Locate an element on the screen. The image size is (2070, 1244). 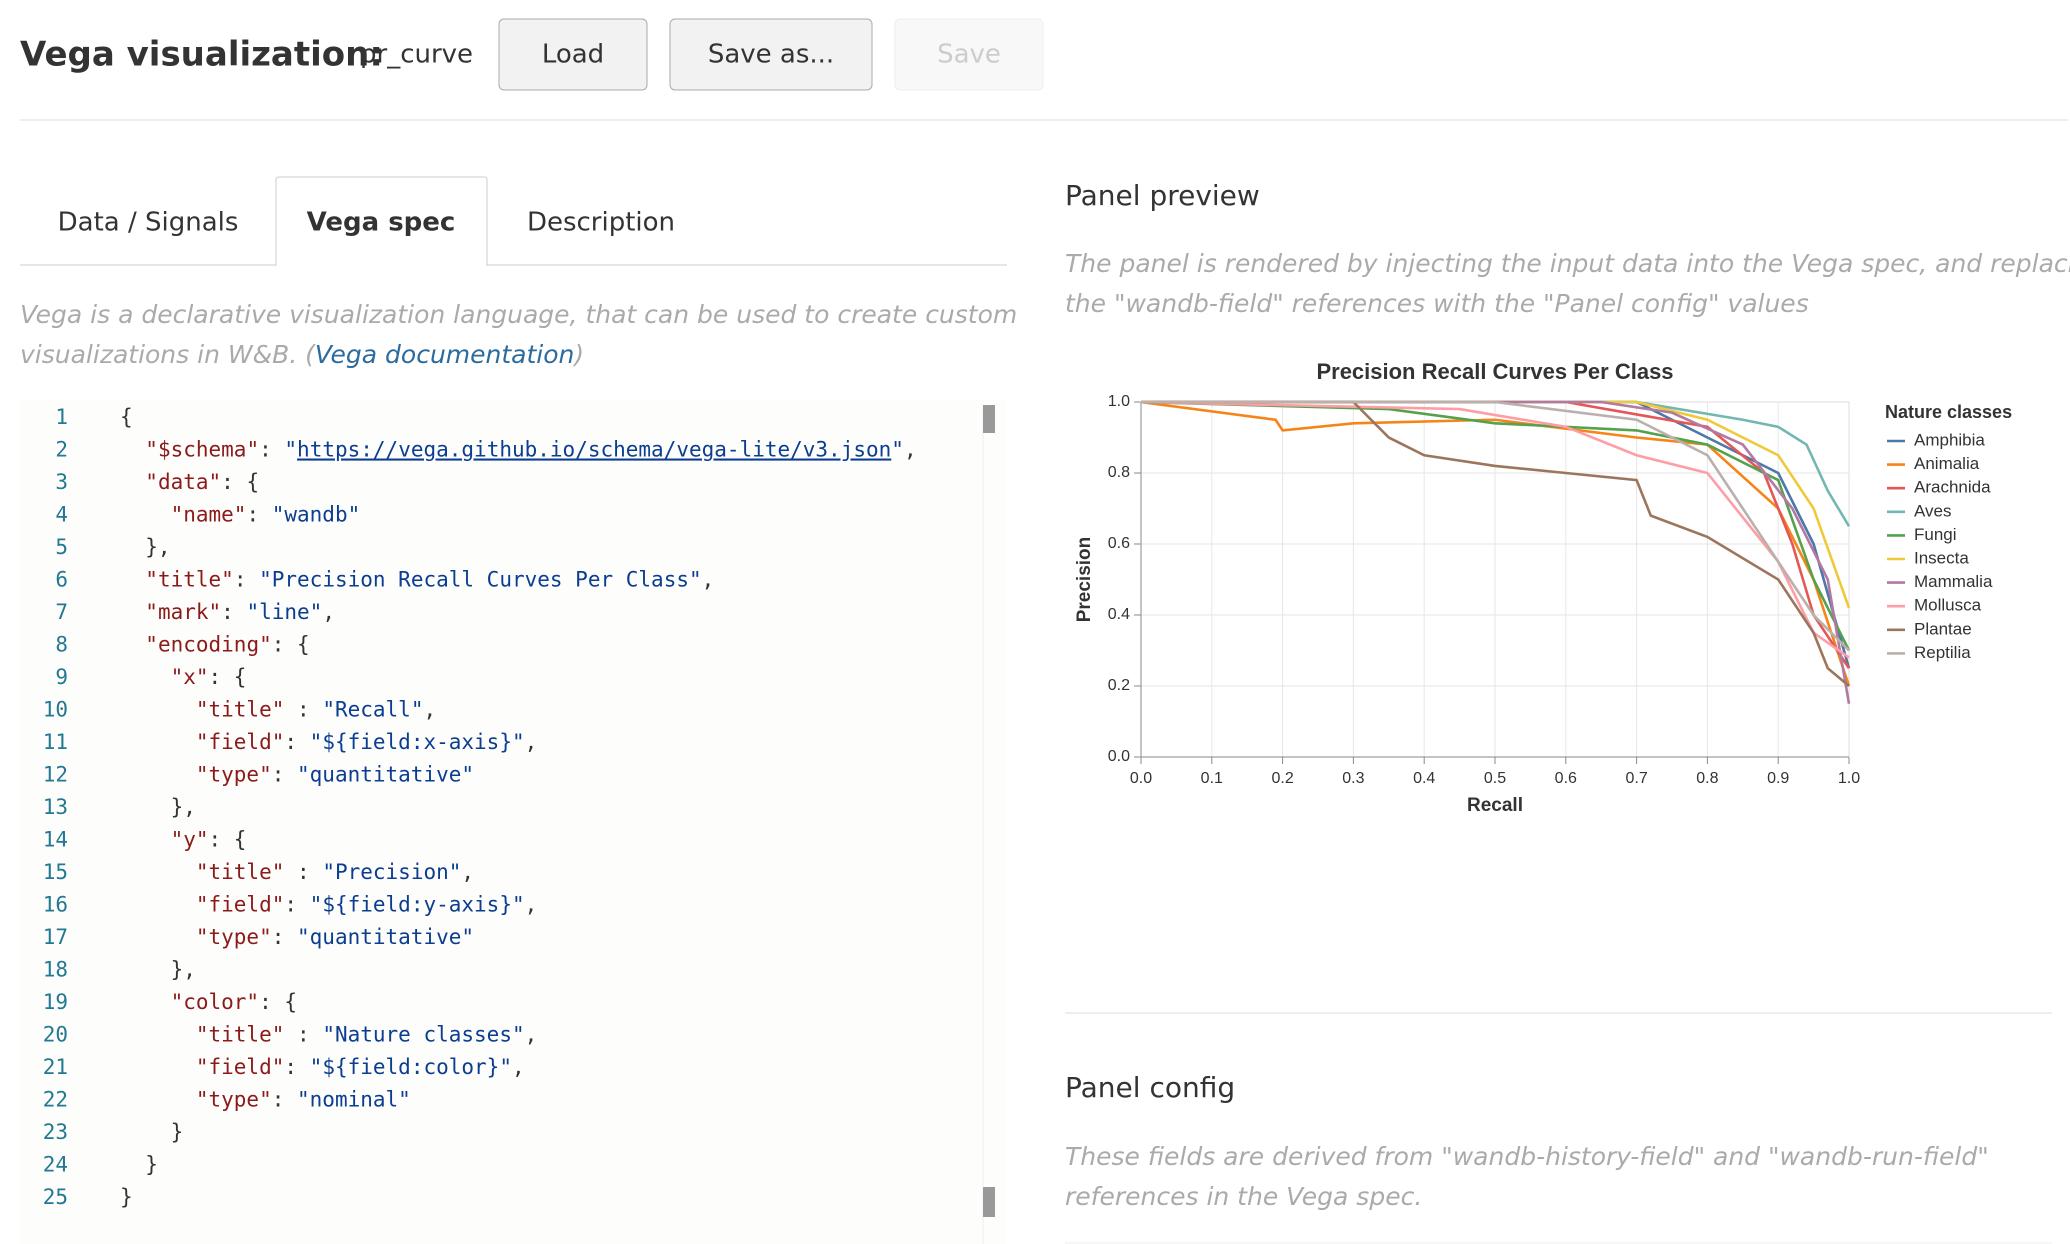
code-line: "type": "nominal" is located at coordinates (265, 1100).